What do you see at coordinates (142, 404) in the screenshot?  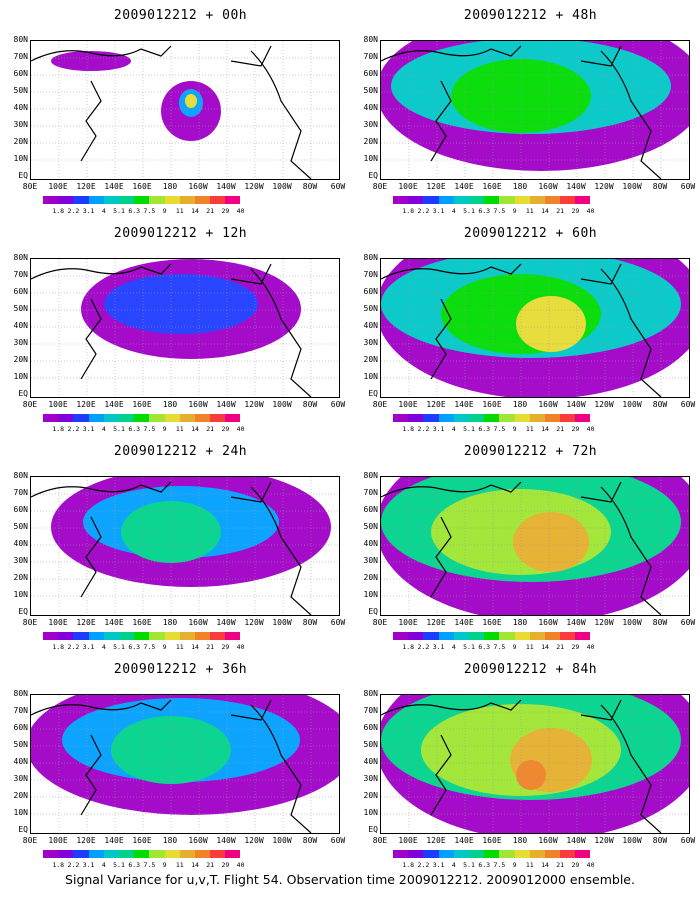 I see `longitude-label: 160E` at bounding box center [142, 404].